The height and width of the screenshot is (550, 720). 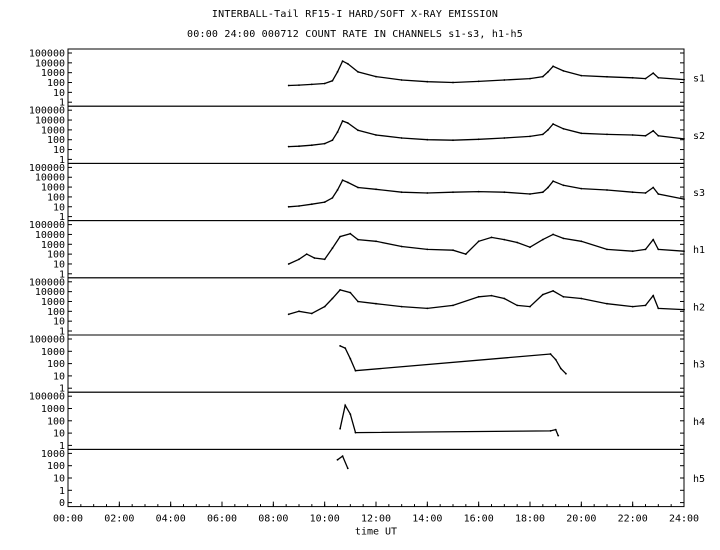 I want to click on panel-frame-h5, so click(x=376, y=478).